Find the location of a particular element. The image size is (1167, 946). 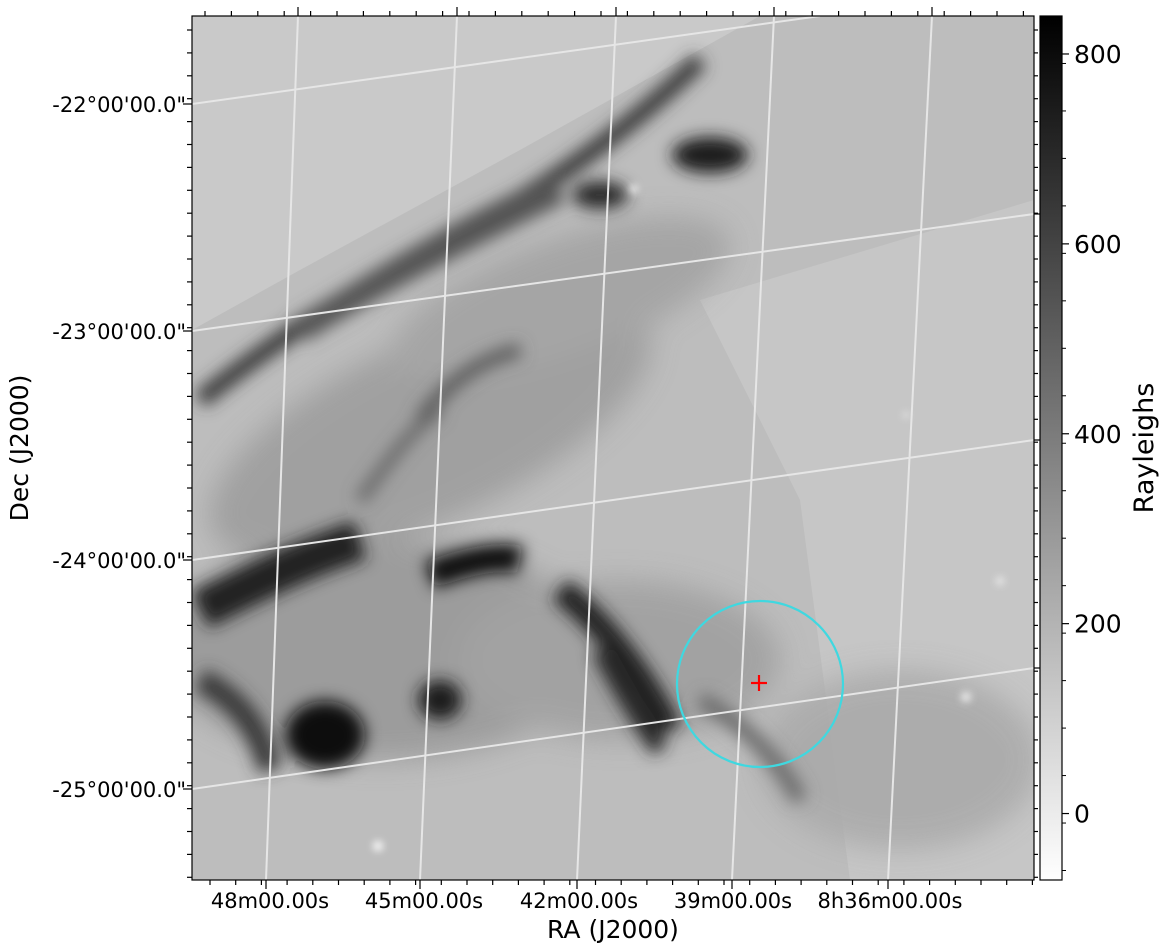

x-axis-title: RA (J2000) is located at coordinates (613, 929).